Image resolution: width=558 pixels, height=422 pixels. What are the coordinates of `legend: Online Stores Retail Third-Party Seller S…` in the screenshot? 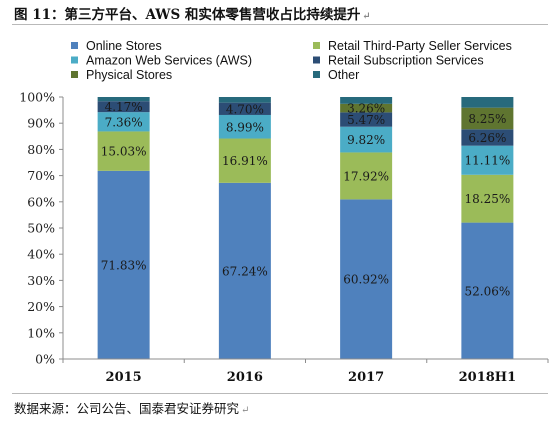 It's located at (291, 60).